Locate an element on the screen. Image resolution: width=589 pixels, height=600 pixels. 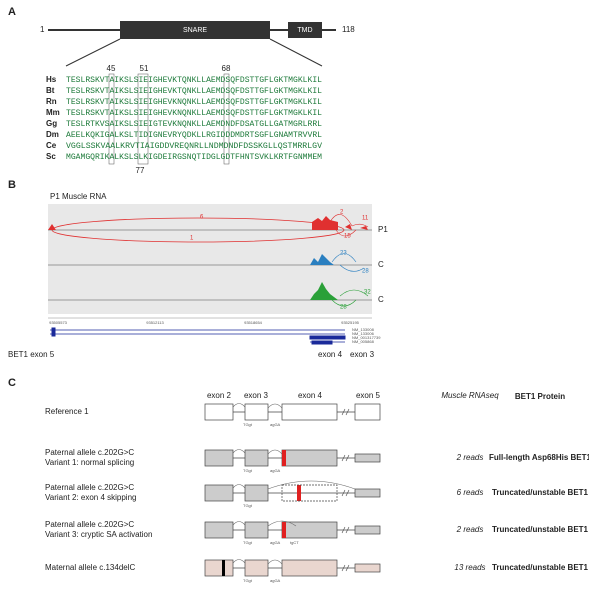
position: 77 is located at coordinates (140, 170).